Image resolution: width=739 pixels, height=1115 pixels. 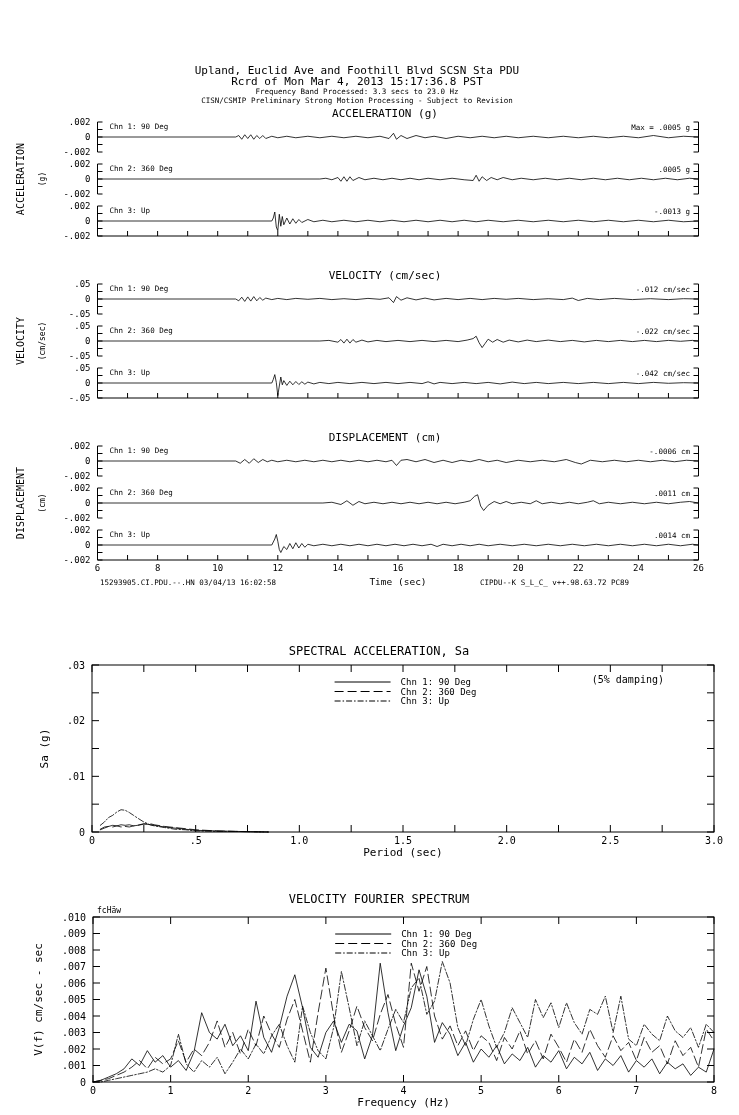 I want to click on annotation: (5% damping), so click(x=627, y=679).